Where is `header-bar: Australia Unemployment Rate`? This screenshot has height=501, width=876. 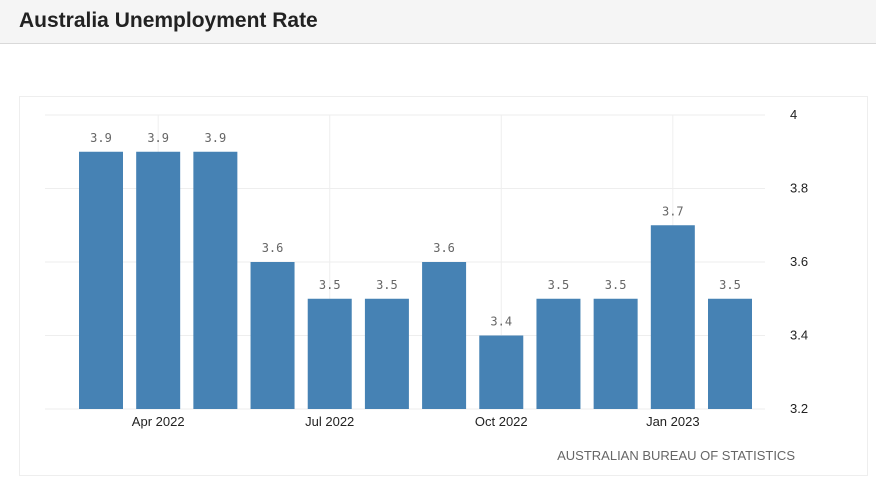
header-bar: Australia Unemployment Rate is located at coordinates (438, 22).